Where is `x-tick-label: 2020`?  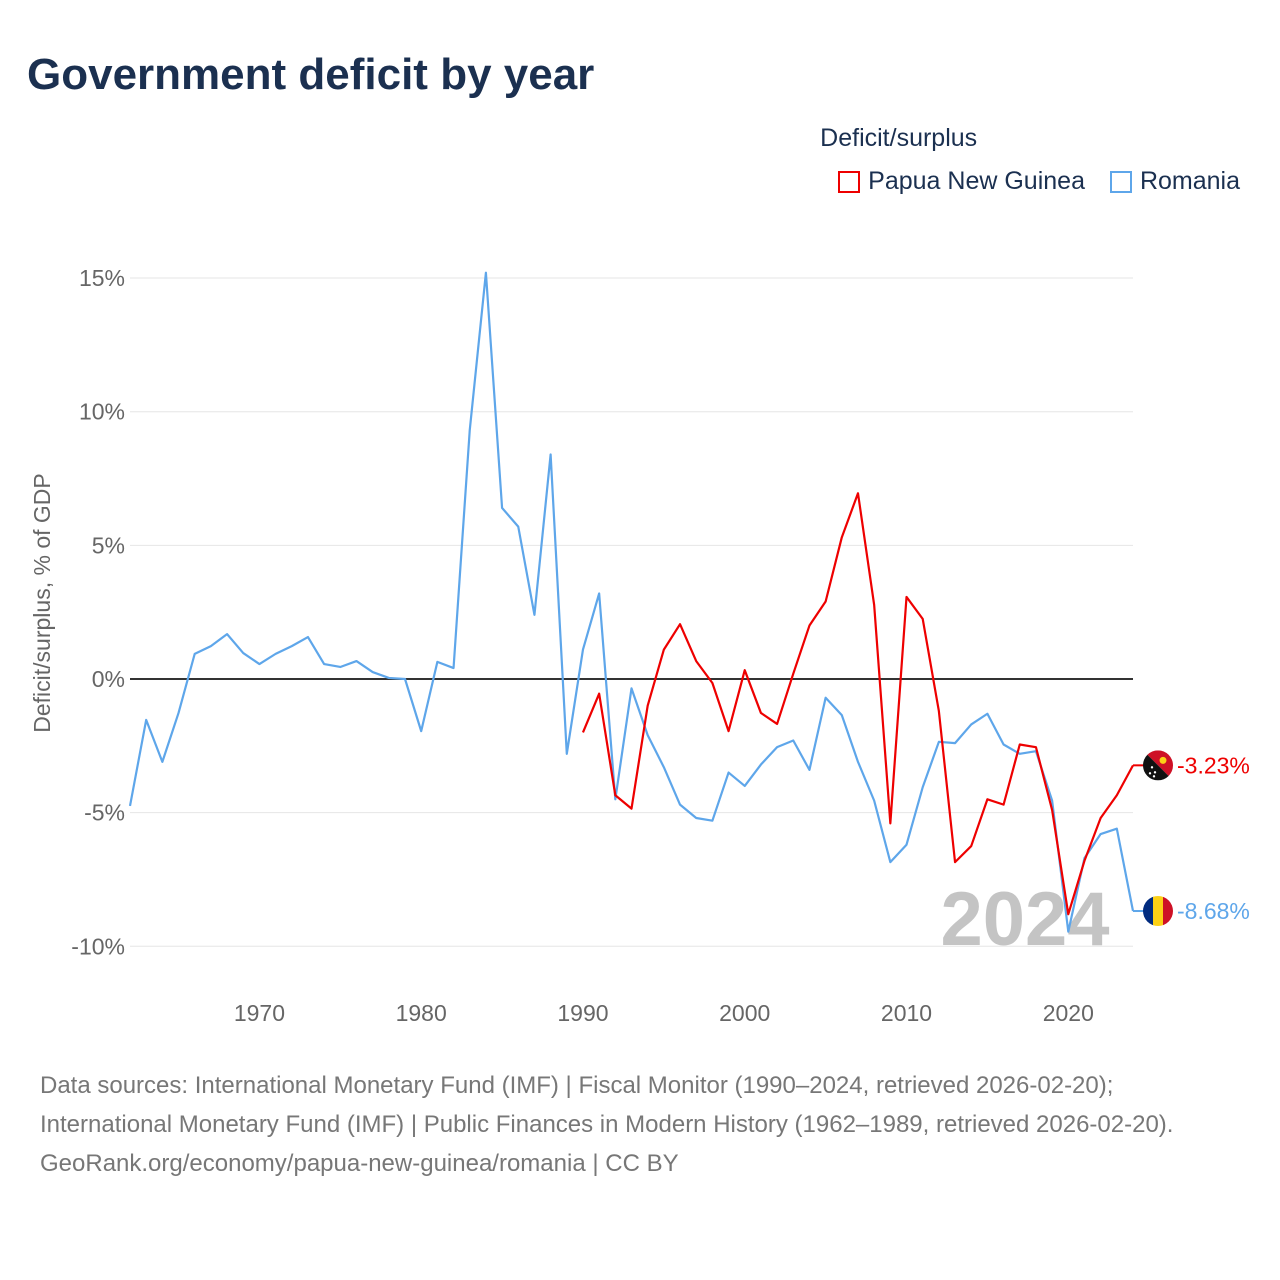 x-tick-label: 2020 is located at coordinates (1068, 1013).